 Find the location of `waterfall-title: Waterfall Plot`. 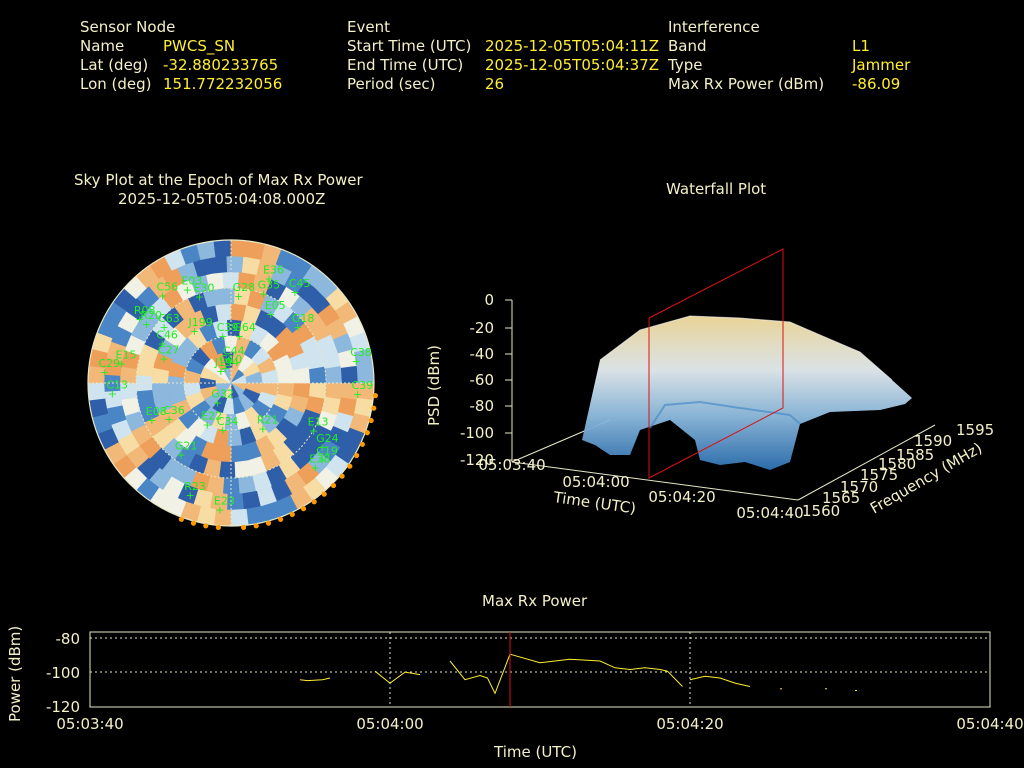

waterfall-title: Waterfall Plot is located at coordinates (716, 189).